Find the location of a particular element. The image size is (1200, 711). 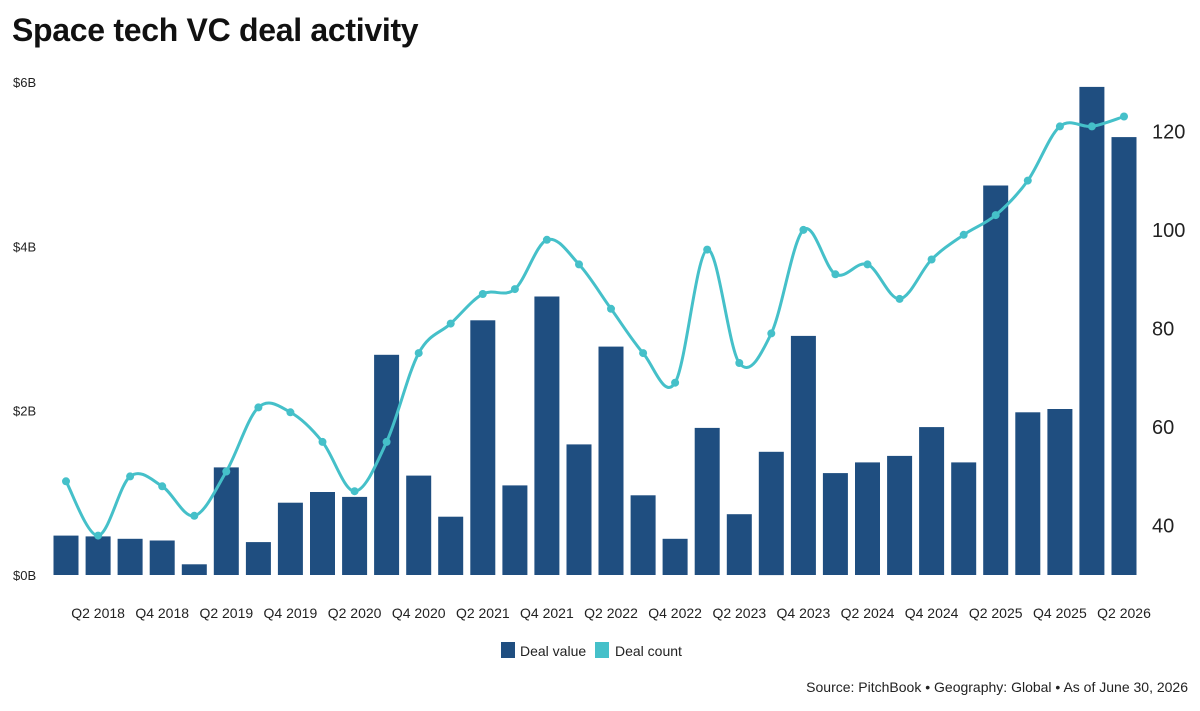

left-tick-label: $2B is located at coordinates (24, 411).